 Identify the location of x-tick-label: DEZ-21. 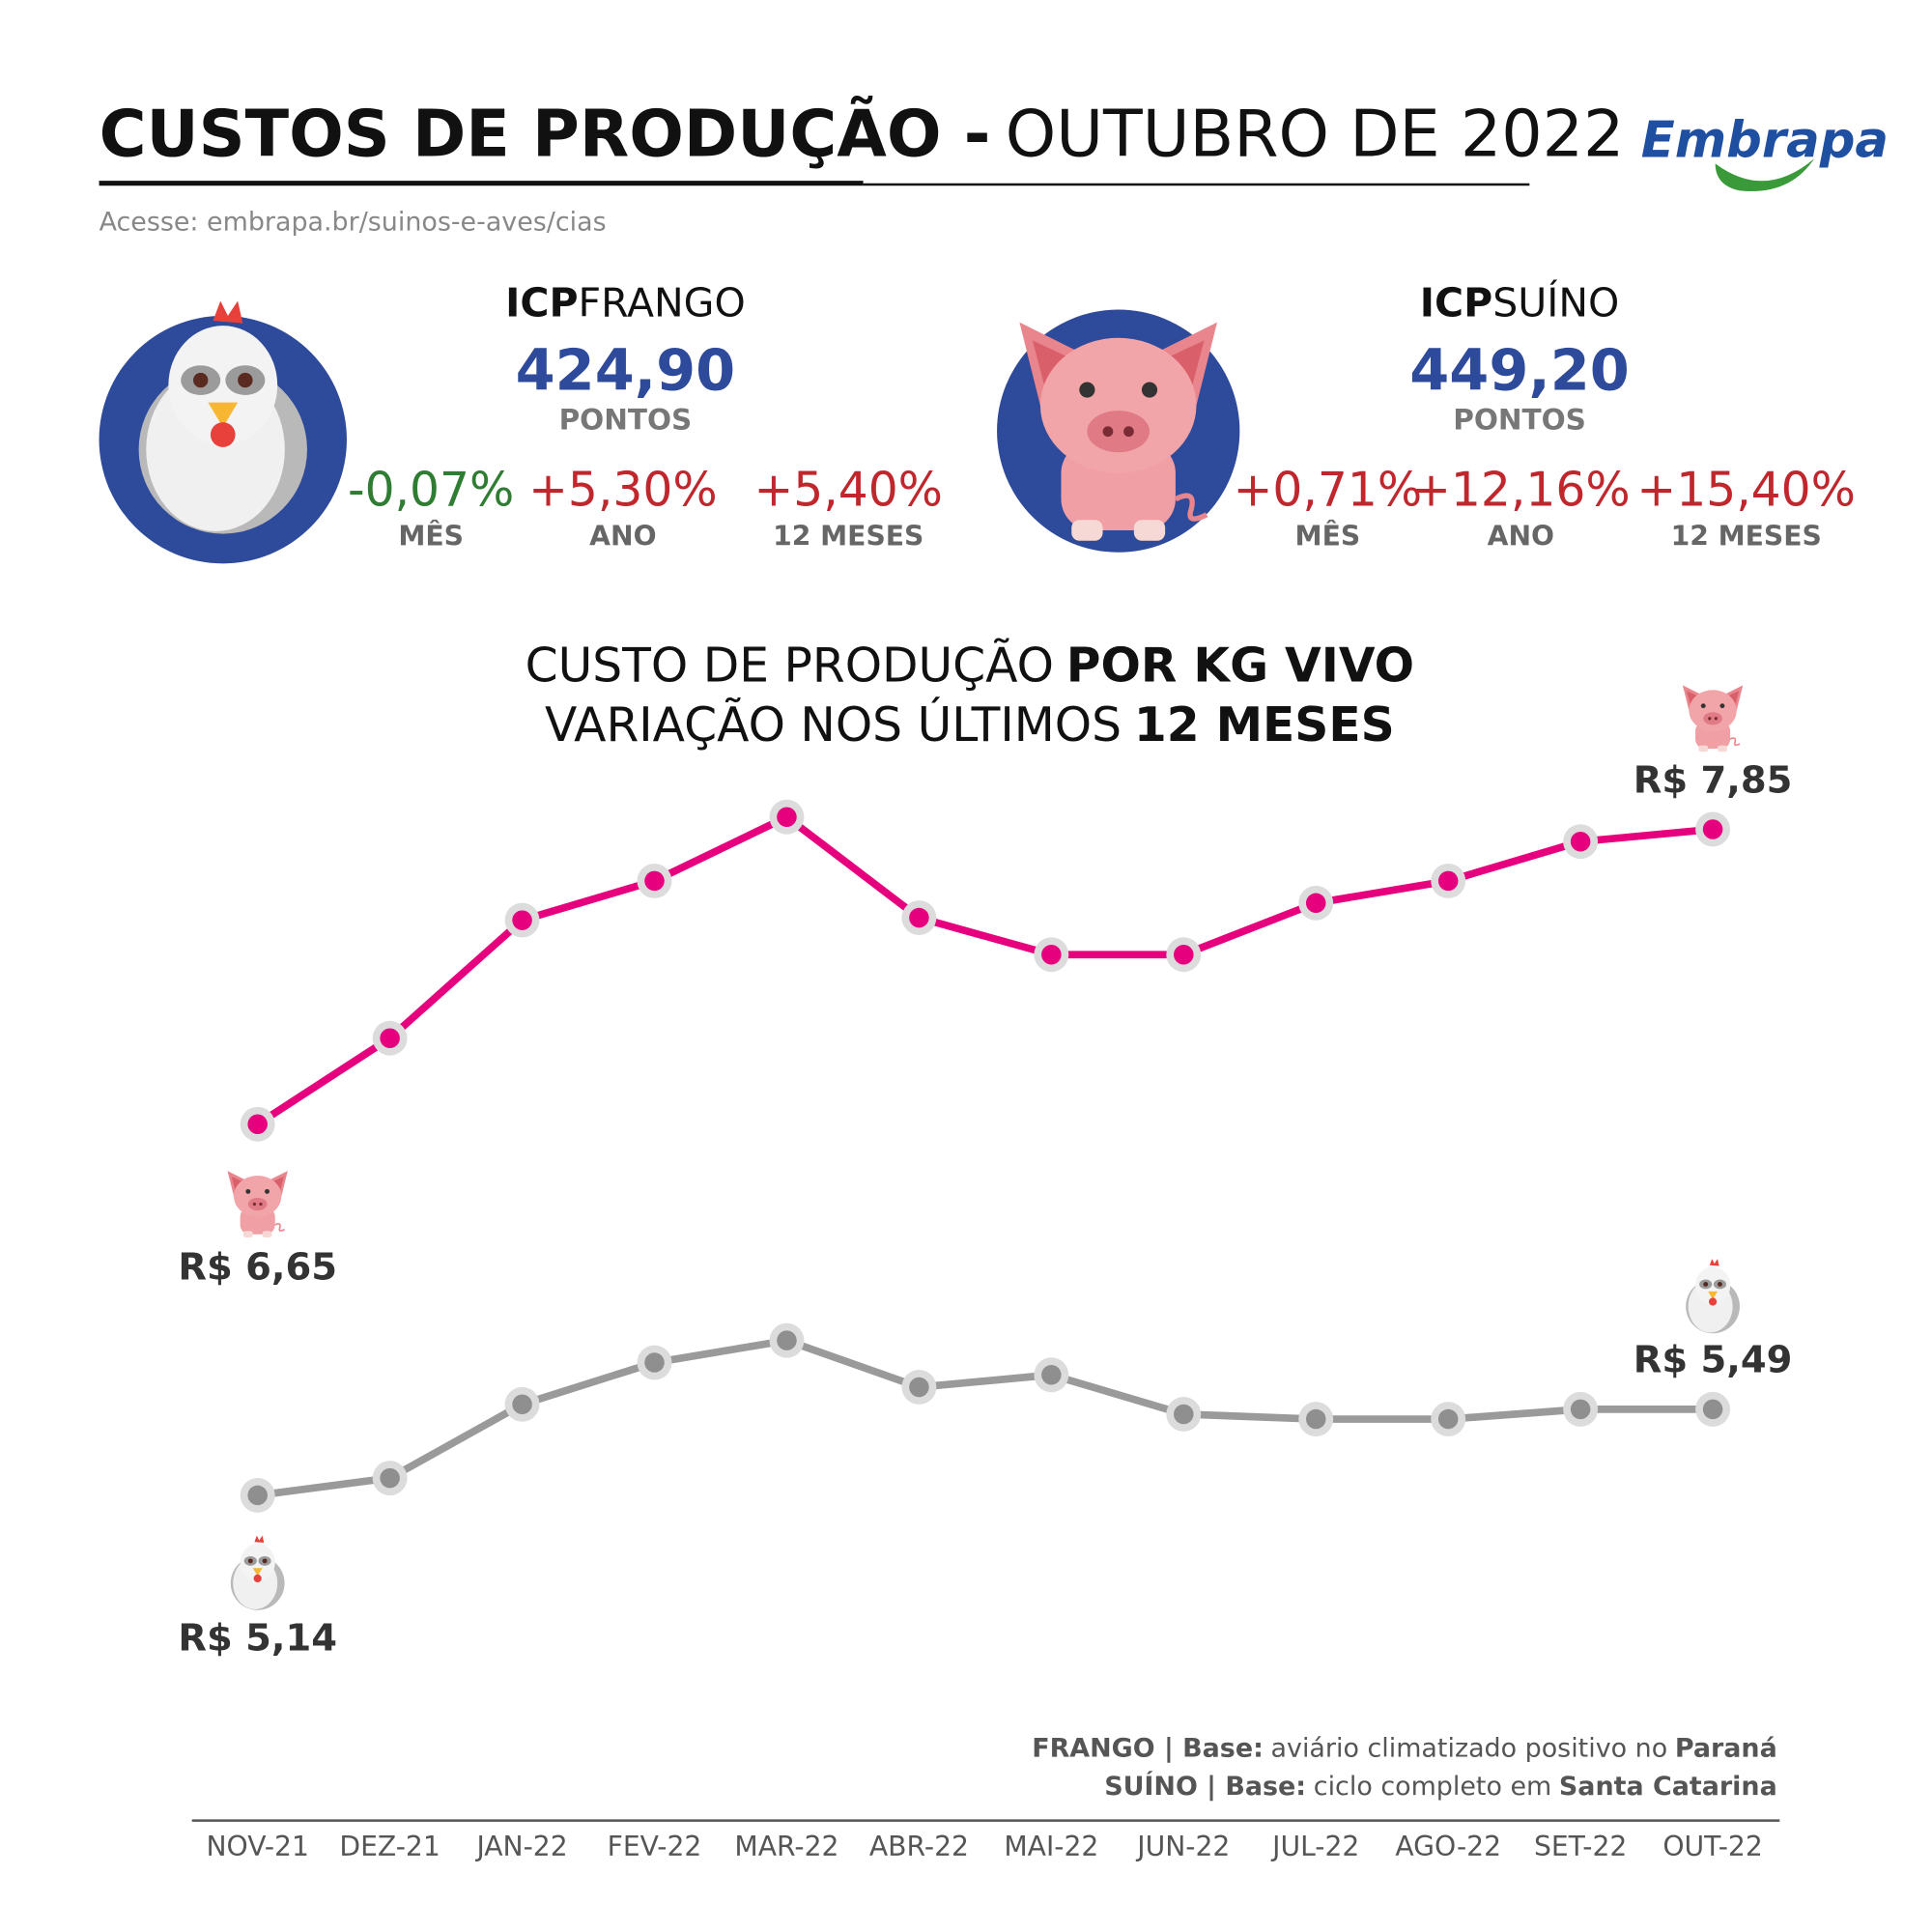
(389, 1846).